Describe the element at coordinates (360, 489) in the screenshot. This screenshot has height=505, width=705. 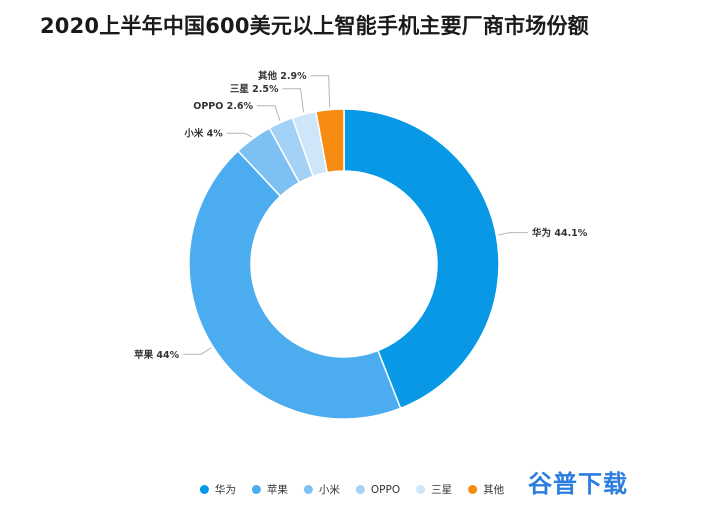
I see `legend-swatch-OPPO` at that location.